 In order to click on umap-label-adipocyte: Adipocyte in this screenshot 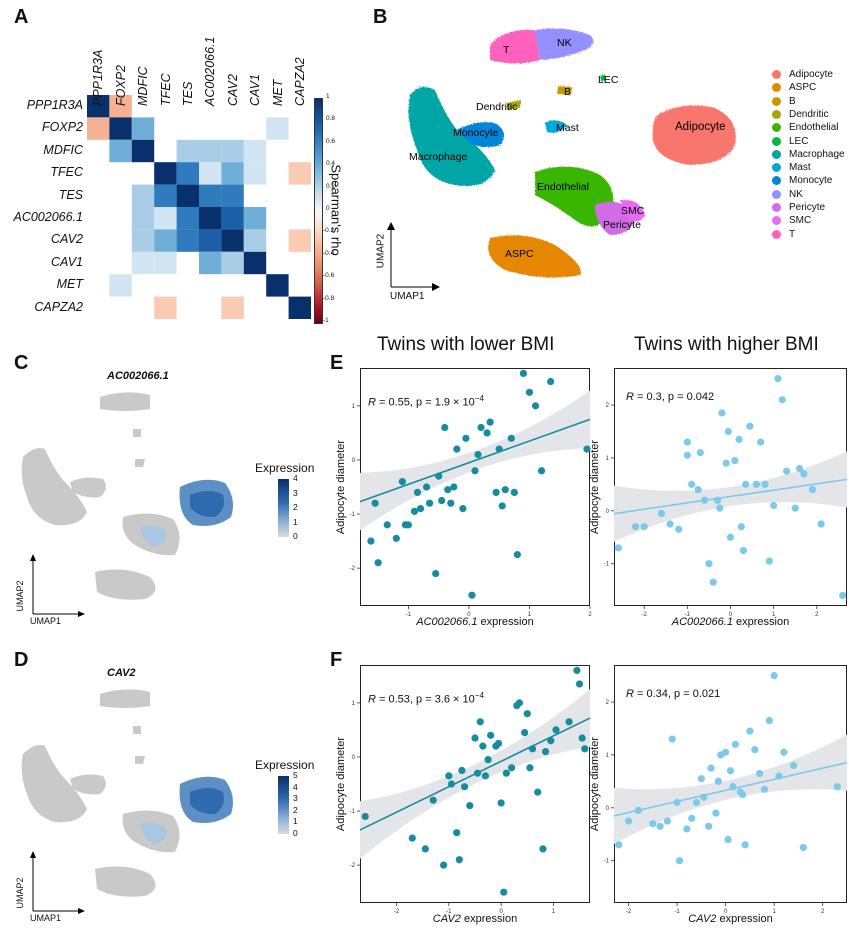, I will do `click(700, 127)`.